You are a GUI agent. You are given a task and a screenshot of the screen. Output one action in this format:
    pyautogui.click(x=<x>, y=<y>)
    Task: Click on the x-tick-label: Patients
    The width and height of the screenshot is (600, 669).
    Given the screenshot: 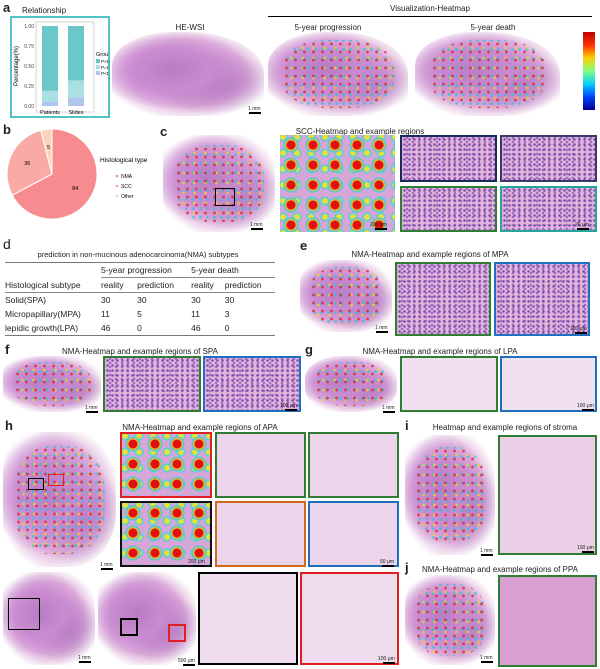 What is the action you would take?
    pyautogui.click(x=50, y=113)
    